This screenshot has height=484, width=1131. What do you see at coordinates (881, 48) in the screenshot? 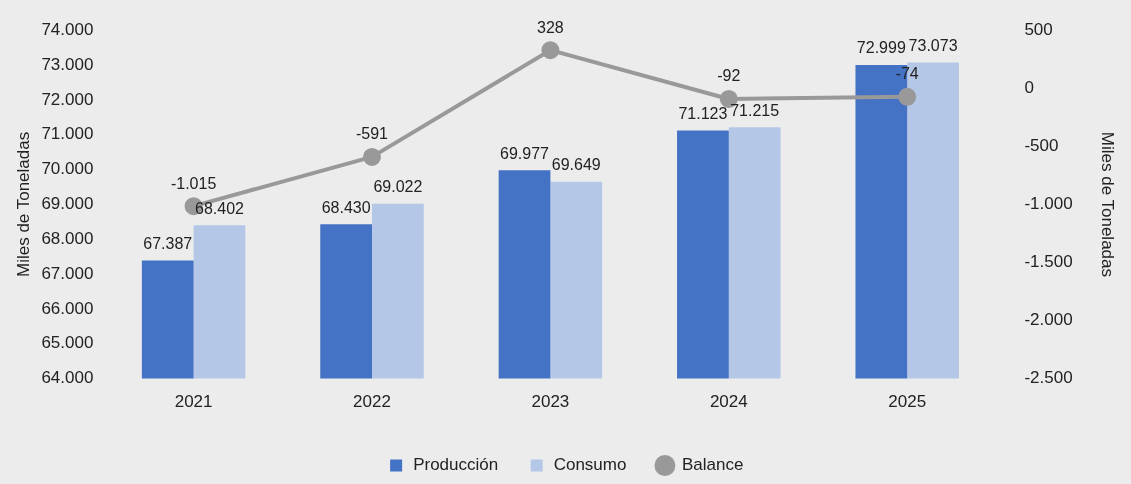
I see `data-label: 72.999` at bounding box center [881, 48].